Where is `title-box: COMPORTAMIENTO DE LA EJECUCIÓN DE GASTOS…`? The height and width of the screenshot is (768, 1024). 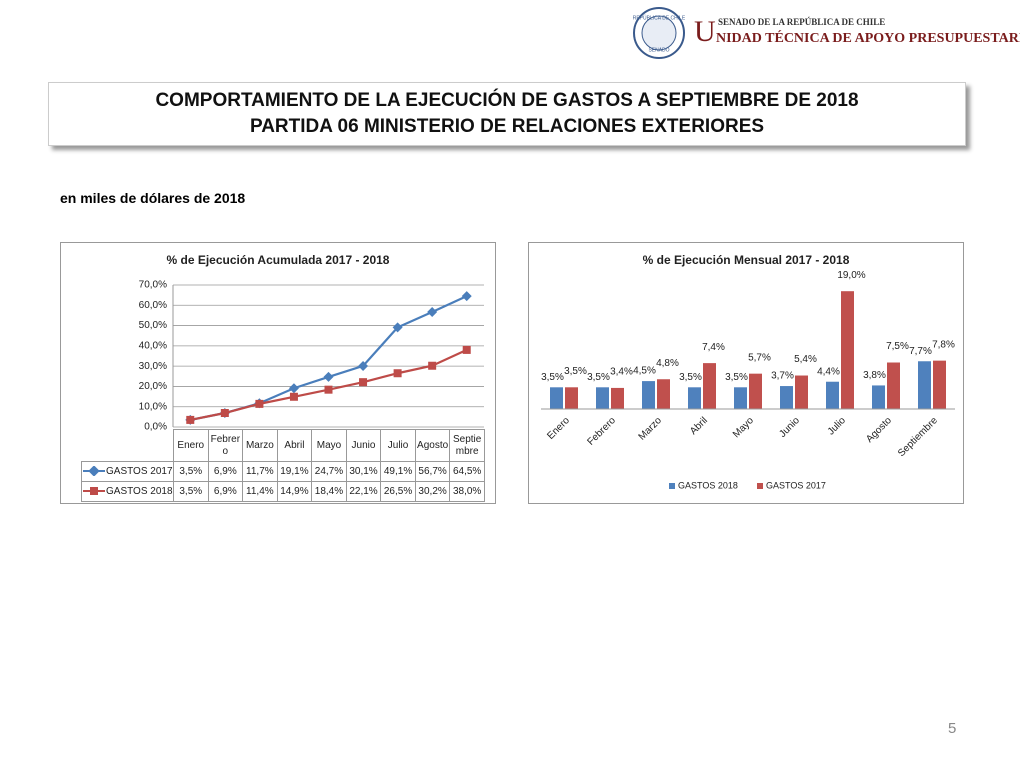
title-box: COMPORTAMIENTO DE LA EJECUCIÓN DE GASTOS… is located at coordinates (507, 114).